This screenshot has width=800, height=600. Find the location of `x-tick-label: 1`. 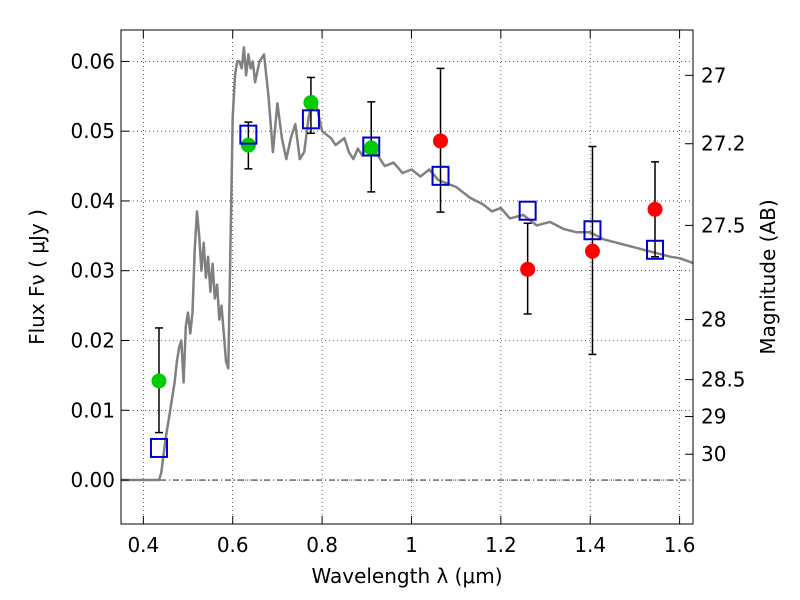

x-tick-label: 1 is located at coordinates (411, 545).